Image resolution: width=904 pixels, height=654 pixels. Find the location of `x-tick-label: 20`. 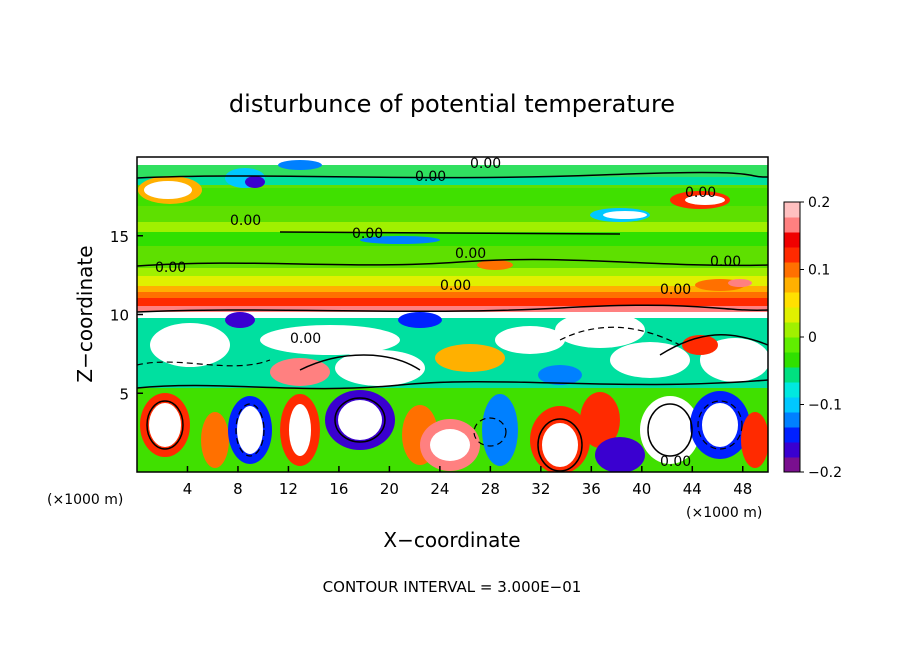

x-tick-label: 20 is located at coordinates (389, 489).